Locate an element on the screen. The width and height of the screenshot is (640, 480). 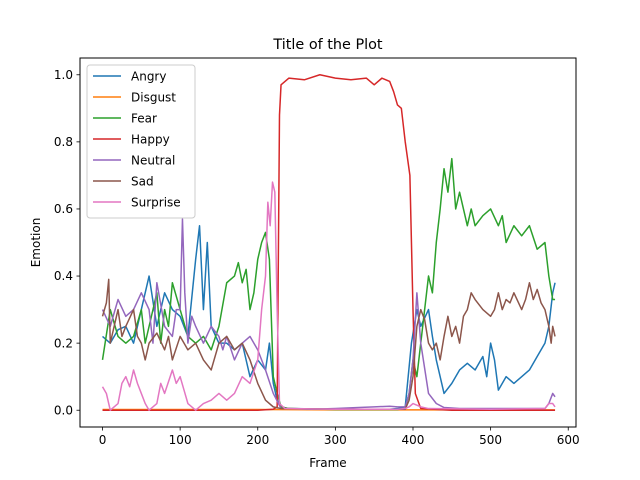
legend-label: Happy is located at coordinates (150, 139).